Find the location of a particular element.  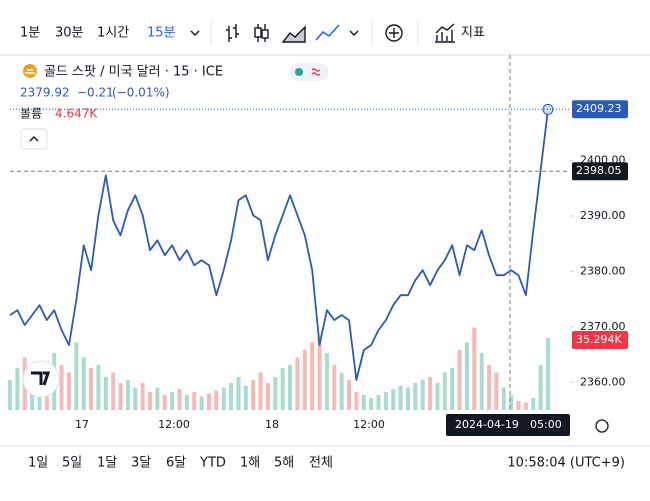

status-pill is located at coordinates (309, 72).